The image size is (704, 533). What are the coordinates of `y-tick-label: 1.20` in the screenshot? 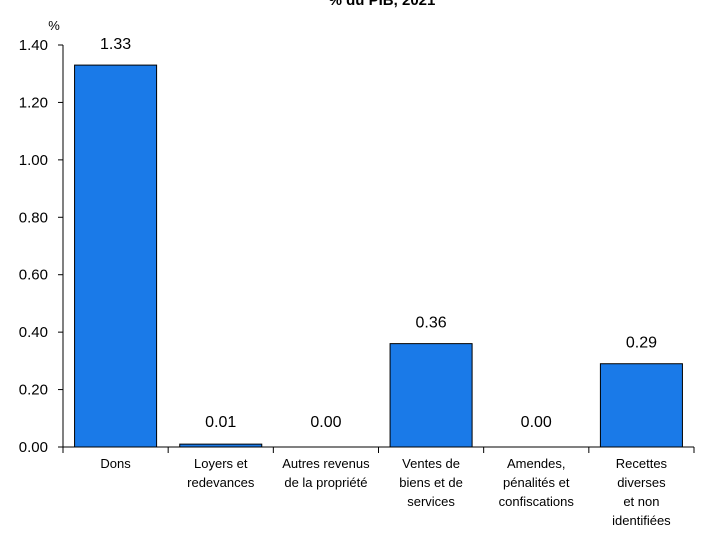 It's located at (33, 102).